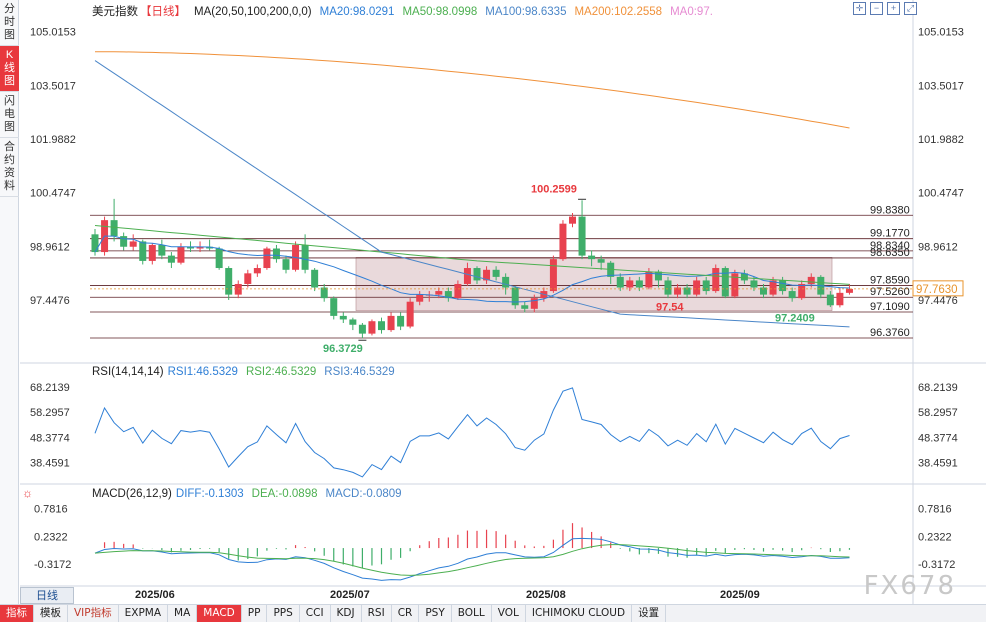 This screenshot has height=622, width=986. What do you see at coordinates (163, 12) in the screenshot?
I see `period-label: 【日线】` at bounding box center [163, 12].